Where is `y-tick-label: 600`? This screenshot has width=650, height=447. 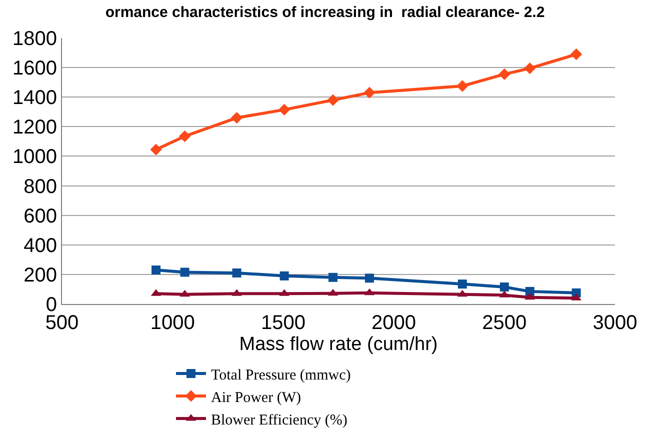
y-tick-label: 600 is located at coordinates (40, 216).